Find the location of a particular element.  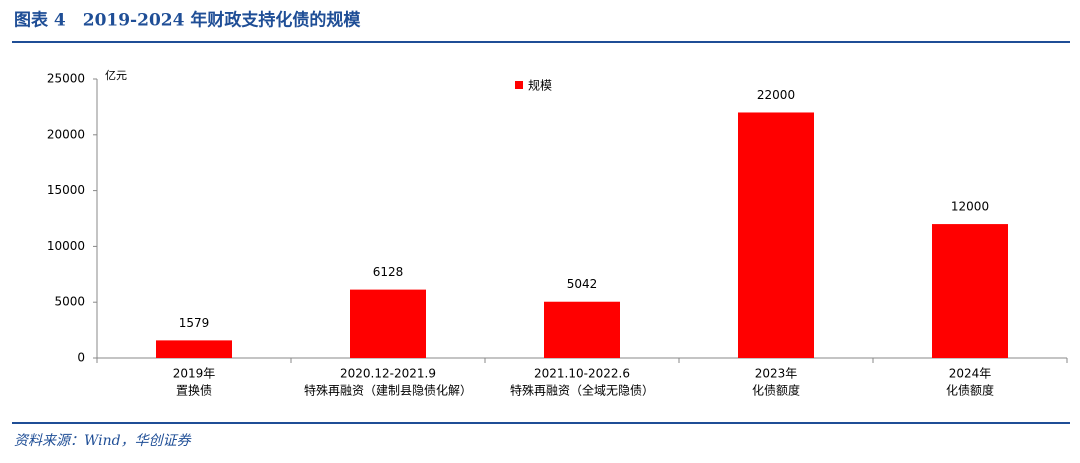

y-tick-label: 5000 is located at coordinates (69, 302).